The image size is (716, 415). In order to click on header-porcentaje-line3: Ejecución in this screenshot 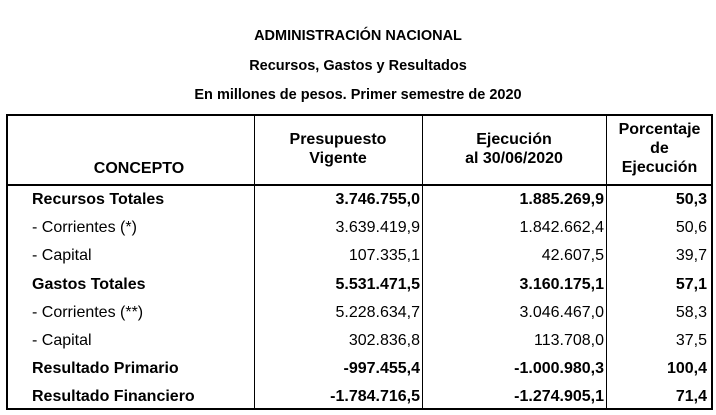, I will do `click(659, 167)`.